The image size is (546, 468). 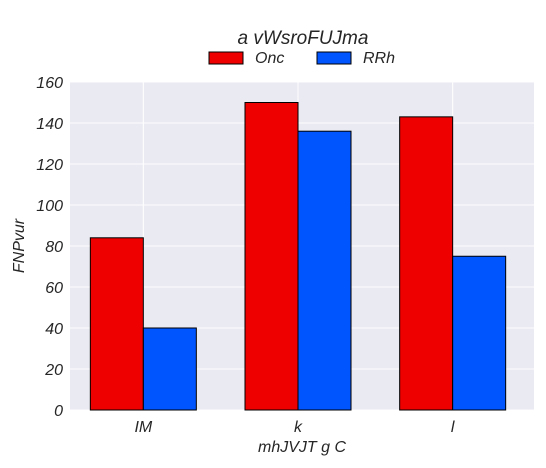 What do you see at coordinates (49, 124) in the screenshot?
I see `y-tick-label: 140` at bounding box center [49, 124].